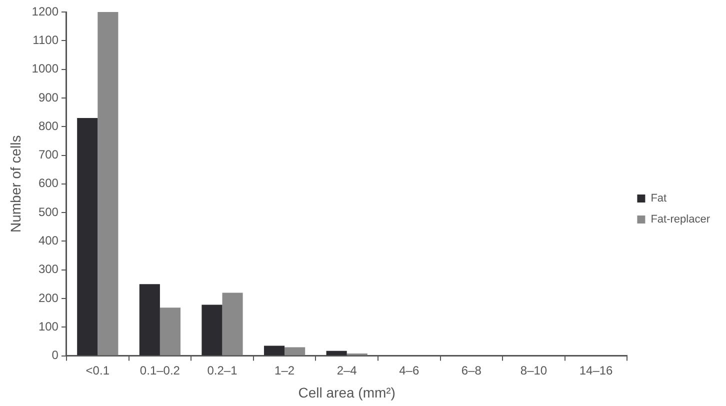 The height and width of the screenshot is (406, 726). I want to click on y-tick-label: 300, so click(48, 269).